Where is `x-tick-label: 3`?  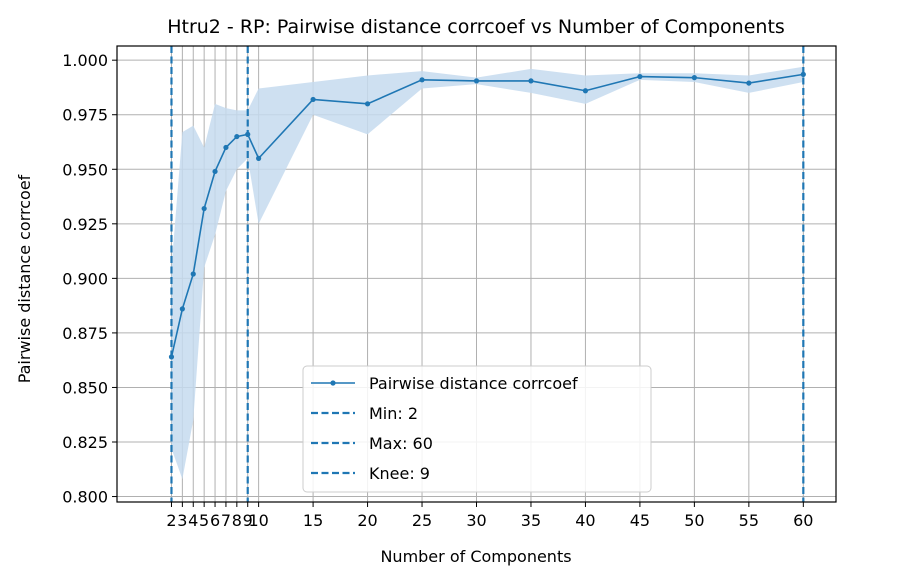
x-tick-label: 3 is located at coordinates (182, 520).